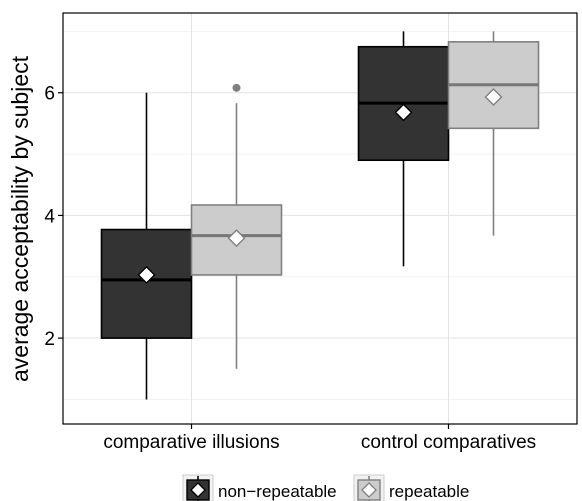 The image size is (582, 501). Describe the element at coordinates (20, 218) in the screenshot. I see `y-axis-label: average acceptability by subject` at that location.